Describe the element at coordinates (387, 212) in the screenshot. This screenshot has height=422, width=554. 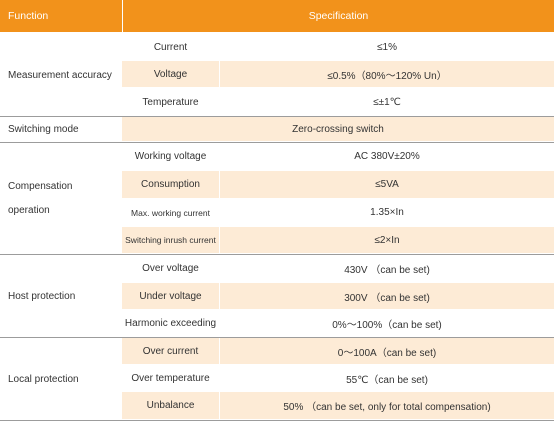
I see `row-spec: 1.35×In` at that location.